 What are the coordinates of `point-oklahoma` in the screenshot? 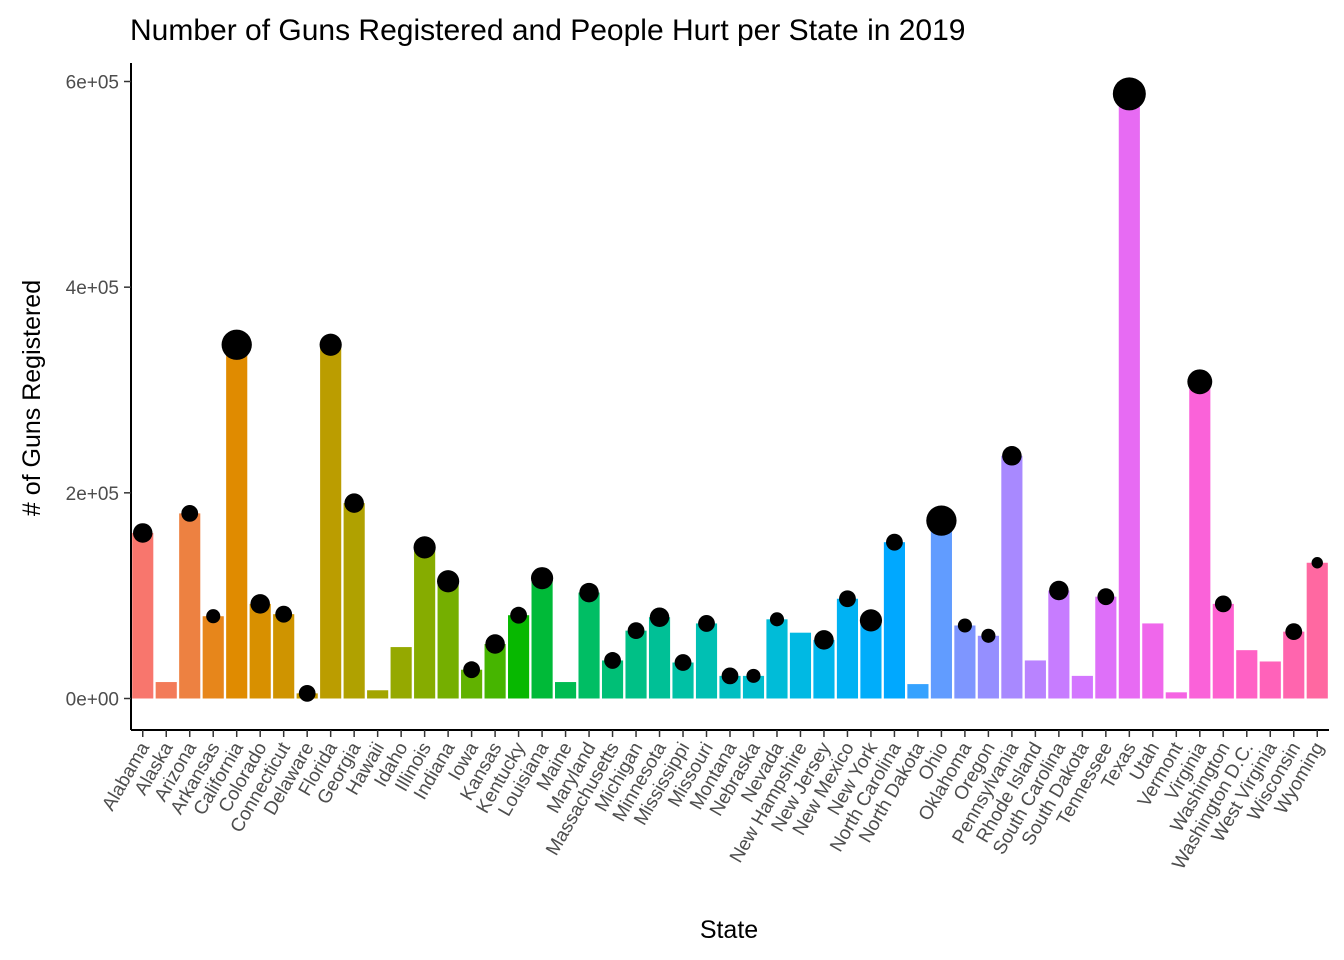 It's located at (964, 625).